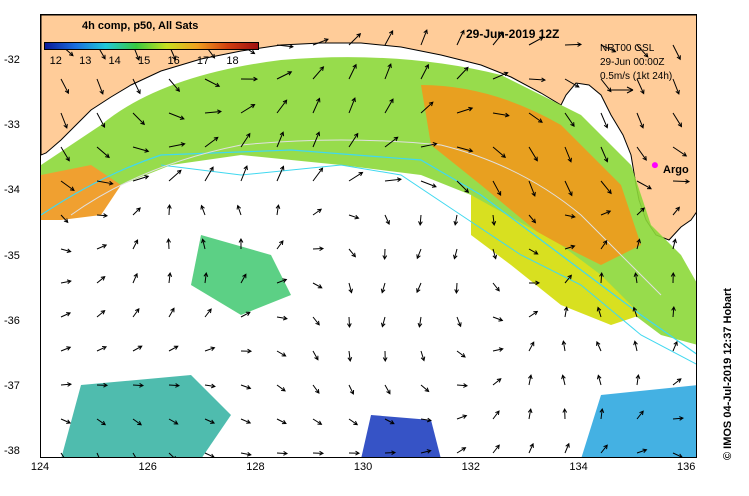  Describe the element at coordinates (513, 34) in the screenshot. I see `map-date-title: 29-Jun-2019 12Z` at that location.